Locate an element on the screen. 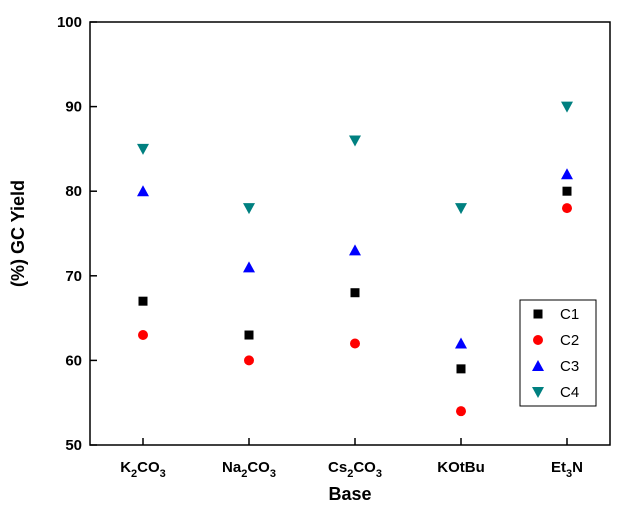 The height and width of the screenshot is (509, 619). legend-label-c2: C2 is located at coordinates (569, 340).